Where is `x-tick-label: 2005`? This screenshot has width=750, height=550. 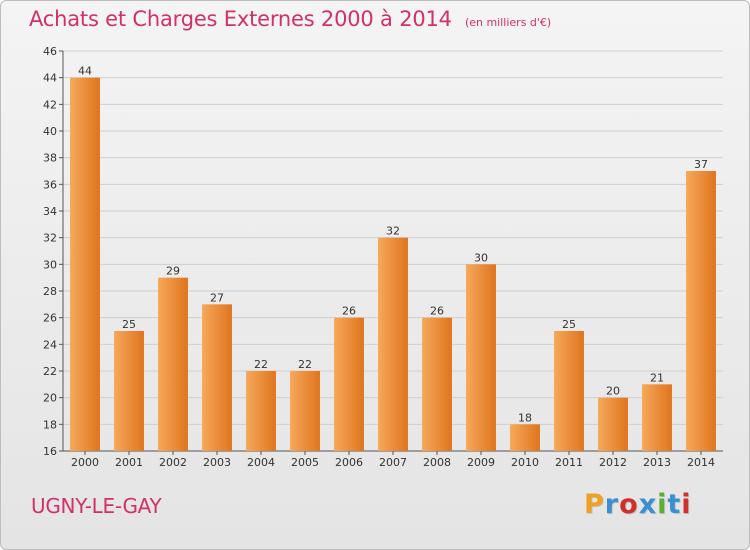 x-tick-label: 2005 is located at coordinates (305, 462).